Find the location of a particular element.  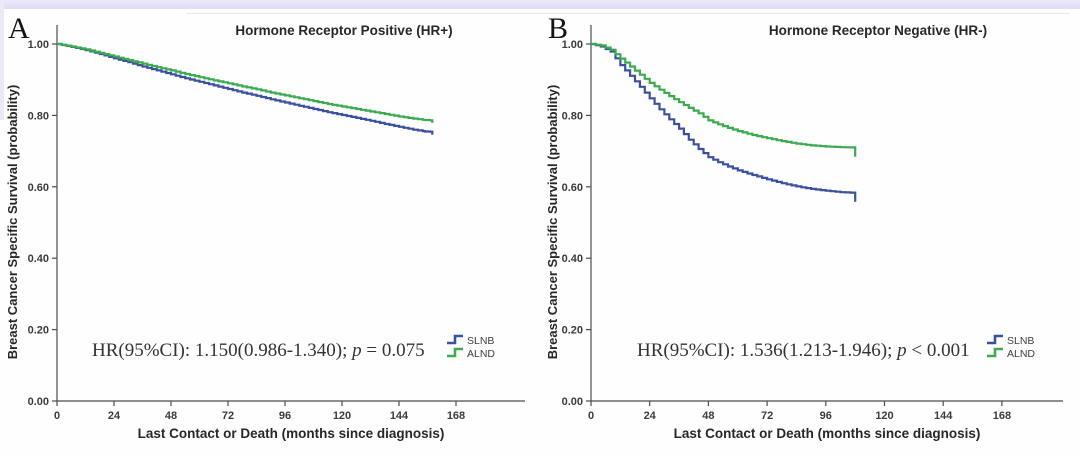

panel-letter: B is located at coordinates (558, 28).